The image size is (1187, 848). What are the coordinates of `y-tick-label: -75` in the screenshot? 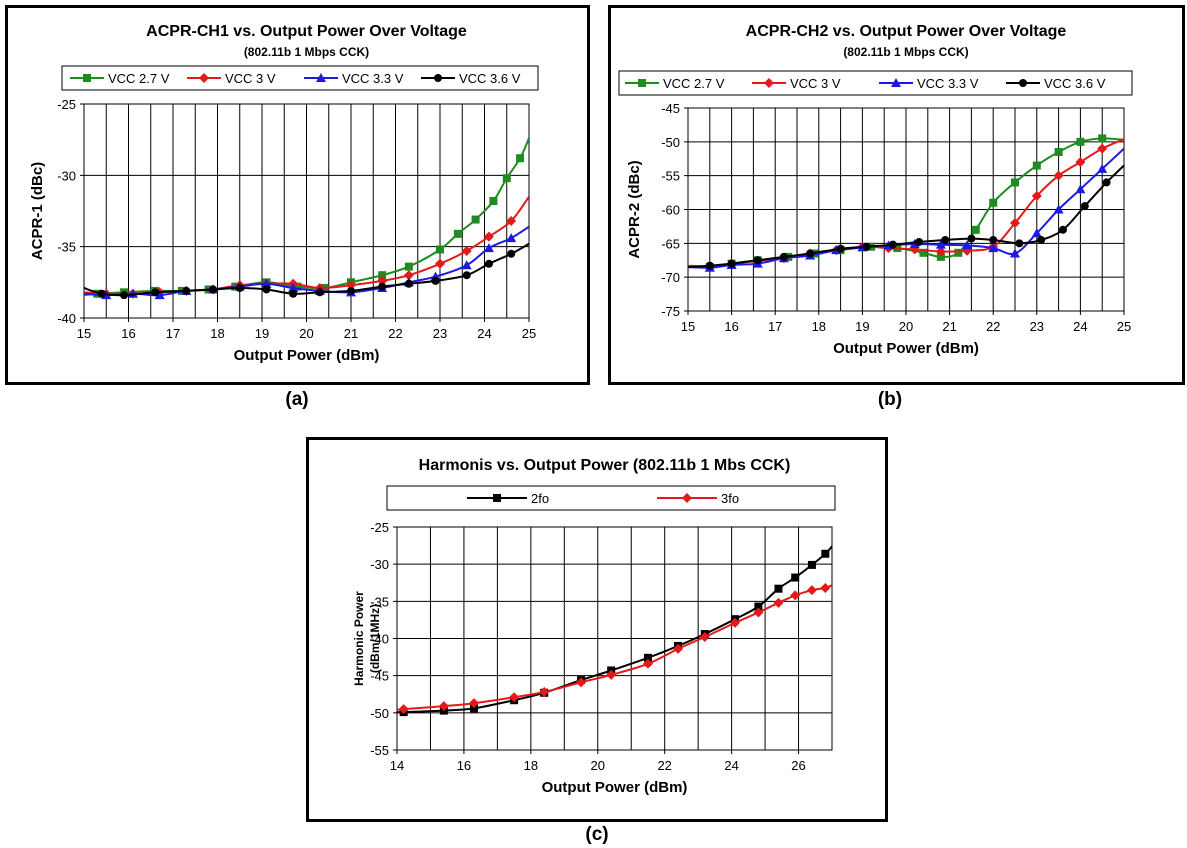 It's located at (670, 311).